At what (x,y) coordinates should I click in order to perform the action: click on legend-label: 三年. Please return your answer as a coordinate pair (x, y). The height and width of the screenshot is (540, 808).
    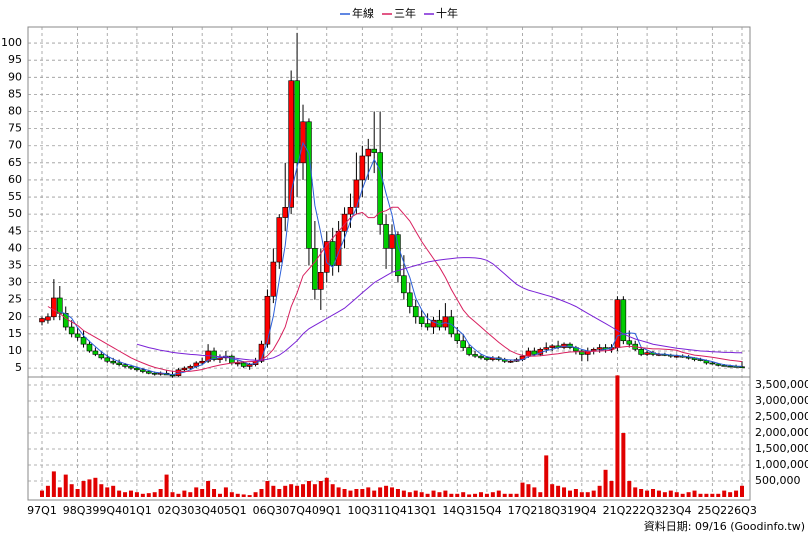
    Looking at the image, I should click on (405, 13).